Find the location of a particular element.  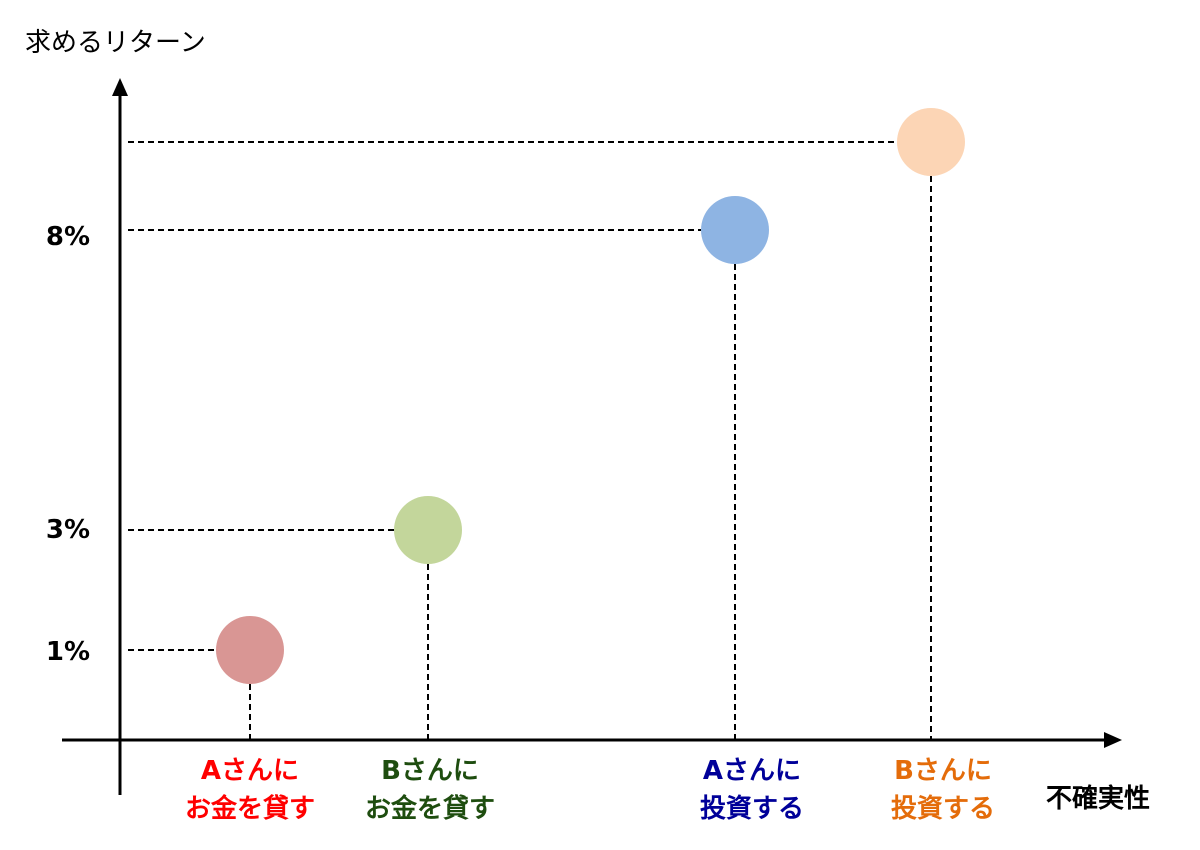

x-axis-arrow is located at coordinates (1113, 740).